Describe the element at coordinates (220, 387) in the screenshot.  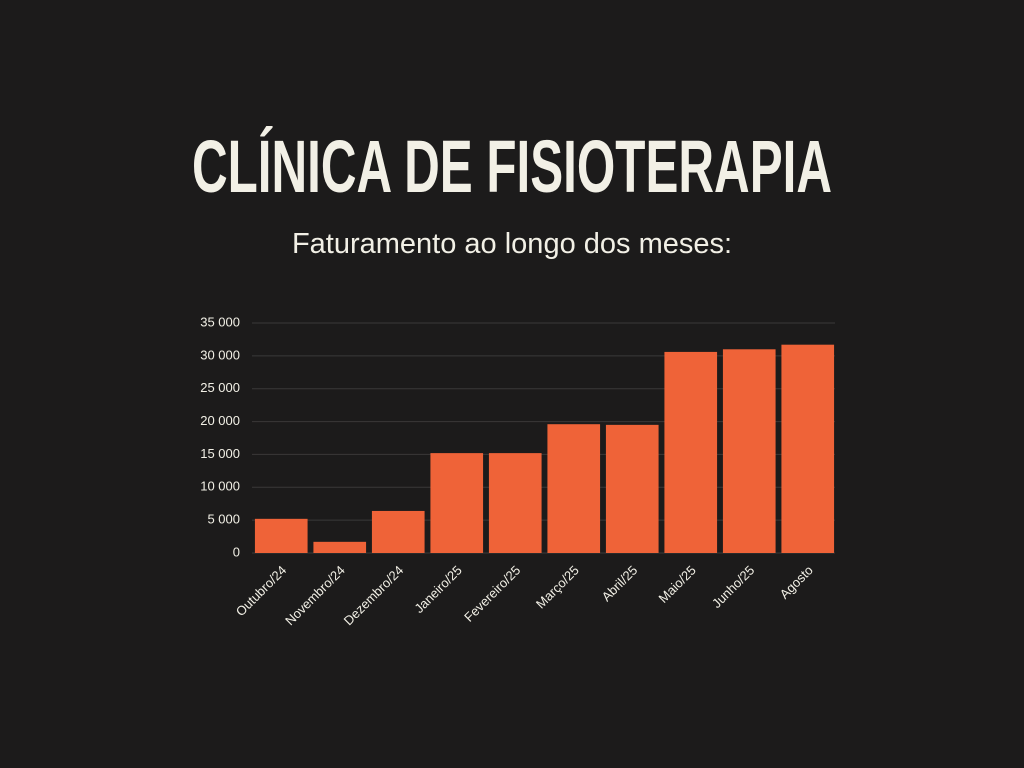
I see `y-tick-label: 25 000` at that location.